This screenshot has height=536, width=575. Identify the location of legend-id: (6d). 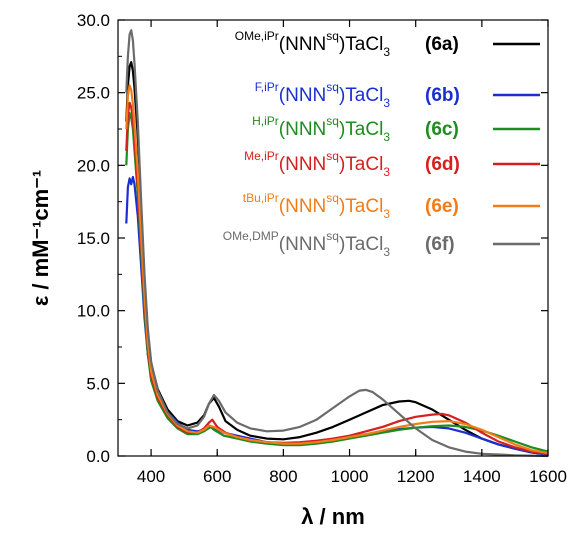
(442, 164).